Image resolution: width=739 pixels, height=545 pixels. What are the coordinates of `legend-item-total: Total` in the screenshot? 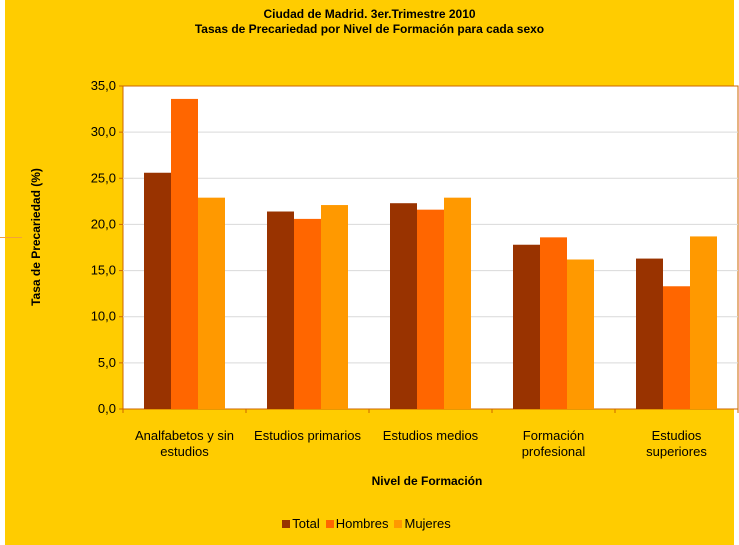 It's located at (301, 523).